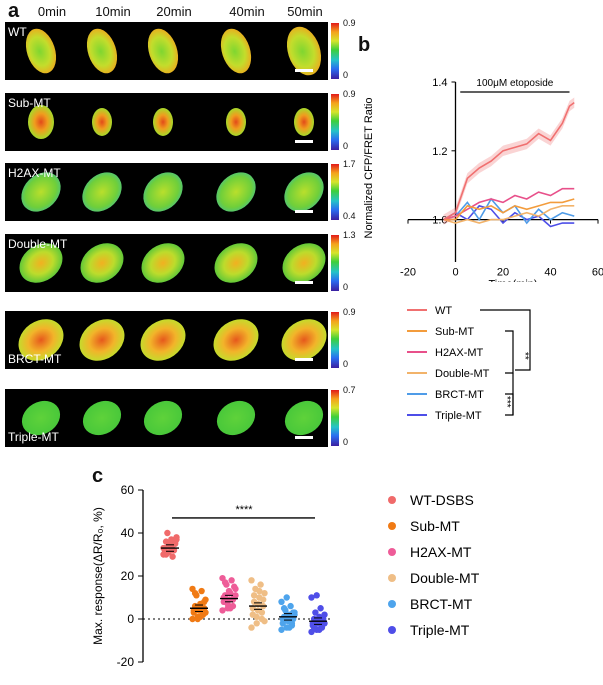  What do you see at coordinates (166, 340) in the screenshot?
I see `image-strip: BRCT-MT` at bounding box center [166, 340].